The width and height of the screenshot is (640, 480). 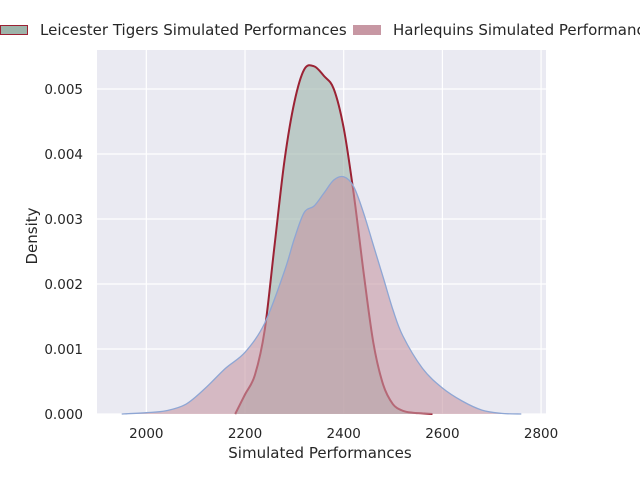 I want to click on legend-label-leicester: Leicester Tigers Simulated Performances, so click(x=193, y=30).